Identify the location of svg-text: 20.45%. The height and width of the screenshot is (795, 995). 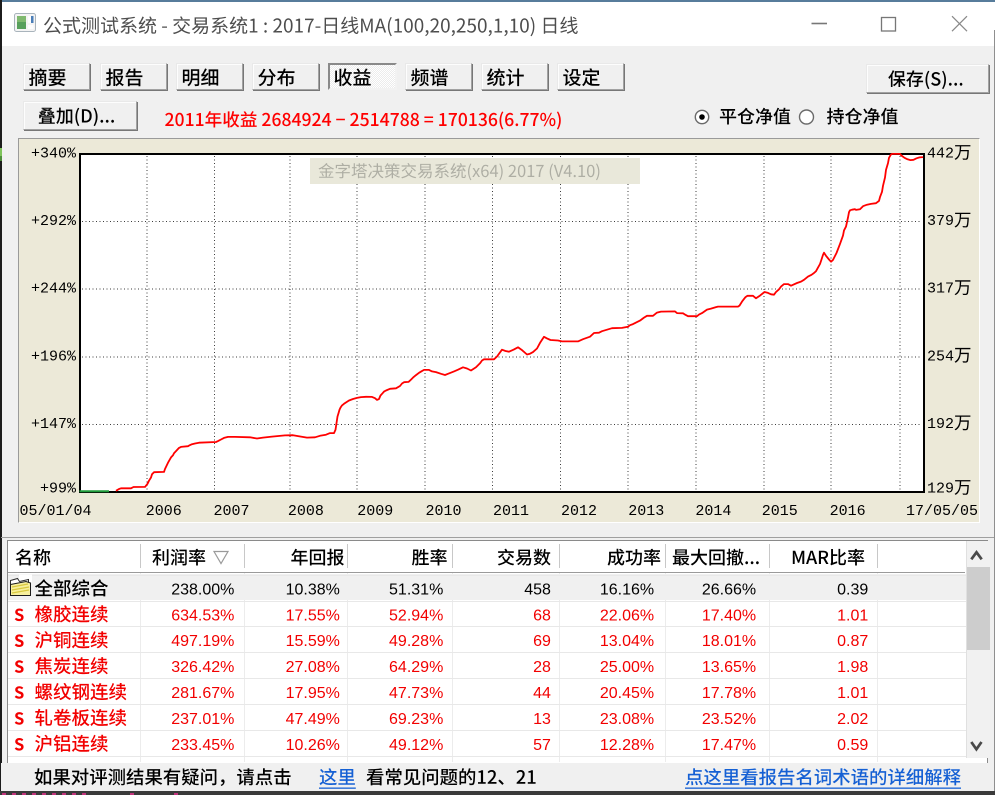
(627, 693).